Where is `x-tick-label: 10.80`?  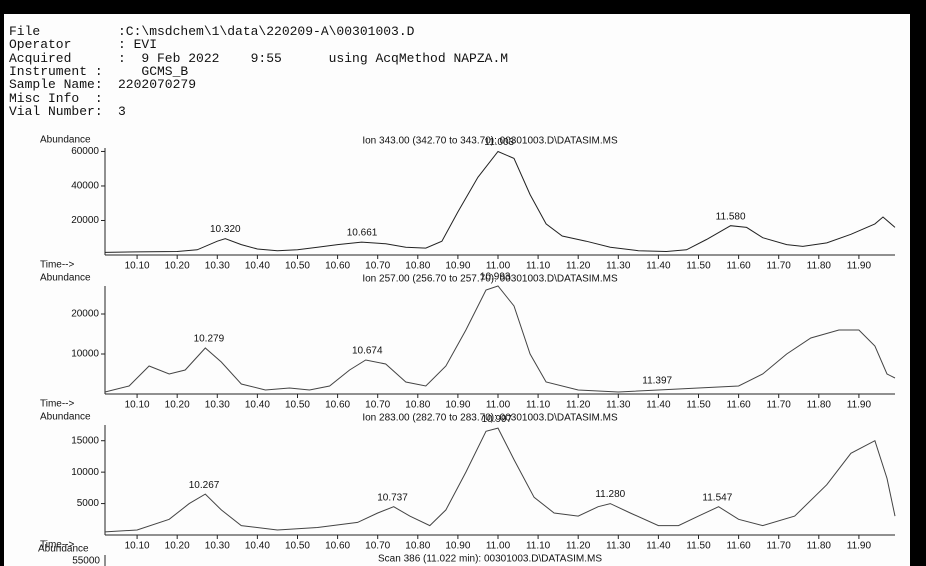
x-tick-label: 10.80 is located at coordinates (417, 546).